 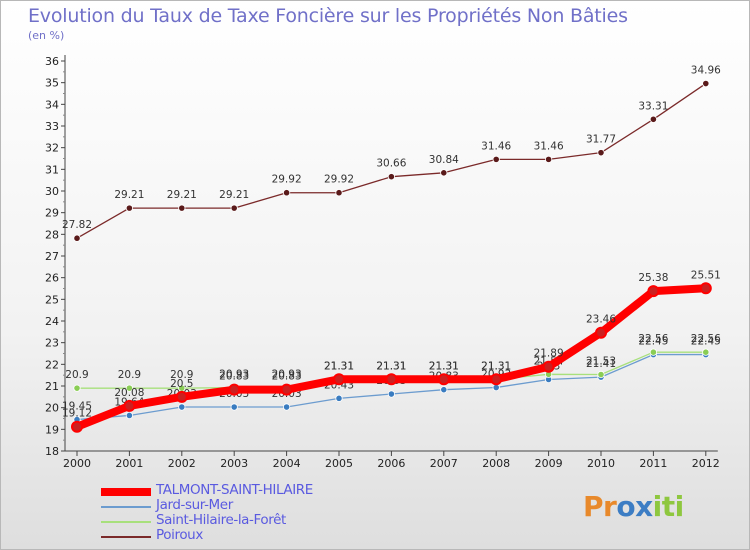 What do you see at coordinates (52, 213) in the screenshot?
I see `y-tick-label: 29` at bounding box center [52, 213].